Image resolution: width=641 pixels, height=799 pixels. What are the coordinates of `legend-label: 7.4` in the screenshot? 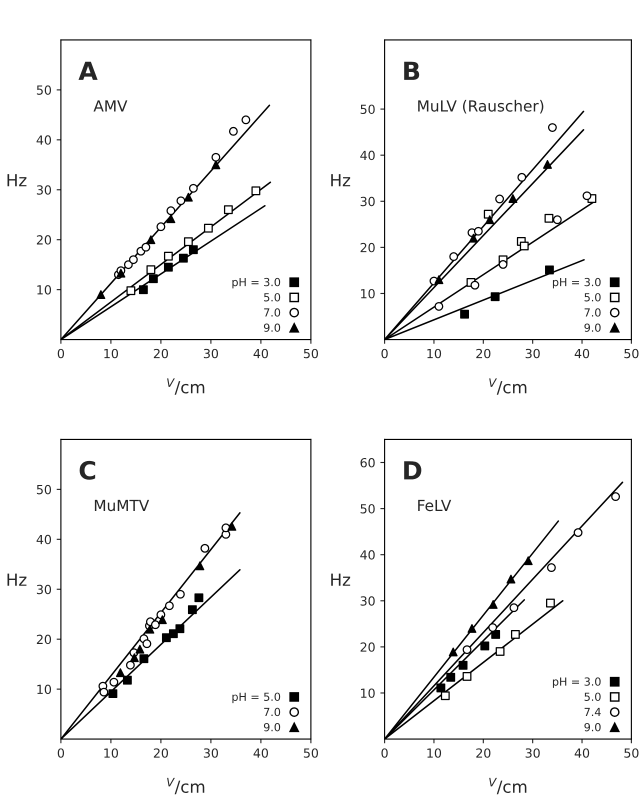 It's located at (592, 712).